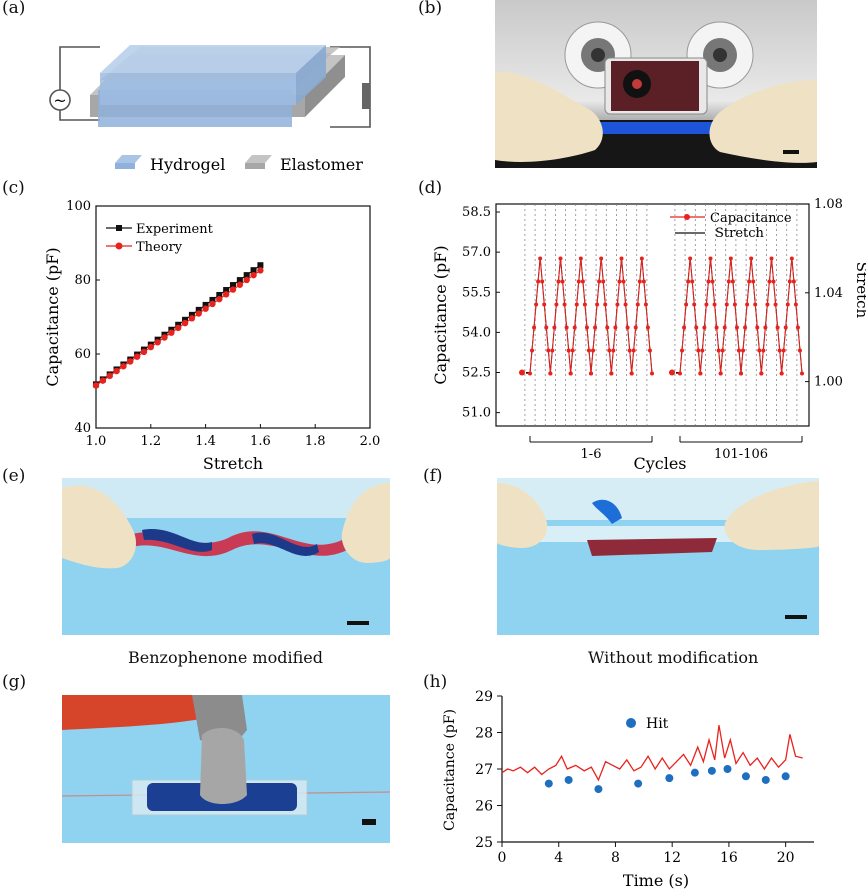 Image resolution: width=866 pixels, height=889 pixels. What do you see at coordinates (370, 441) in the screenshot?
I see `x-tick-label: 2.0` at bounding box center [370, 441].